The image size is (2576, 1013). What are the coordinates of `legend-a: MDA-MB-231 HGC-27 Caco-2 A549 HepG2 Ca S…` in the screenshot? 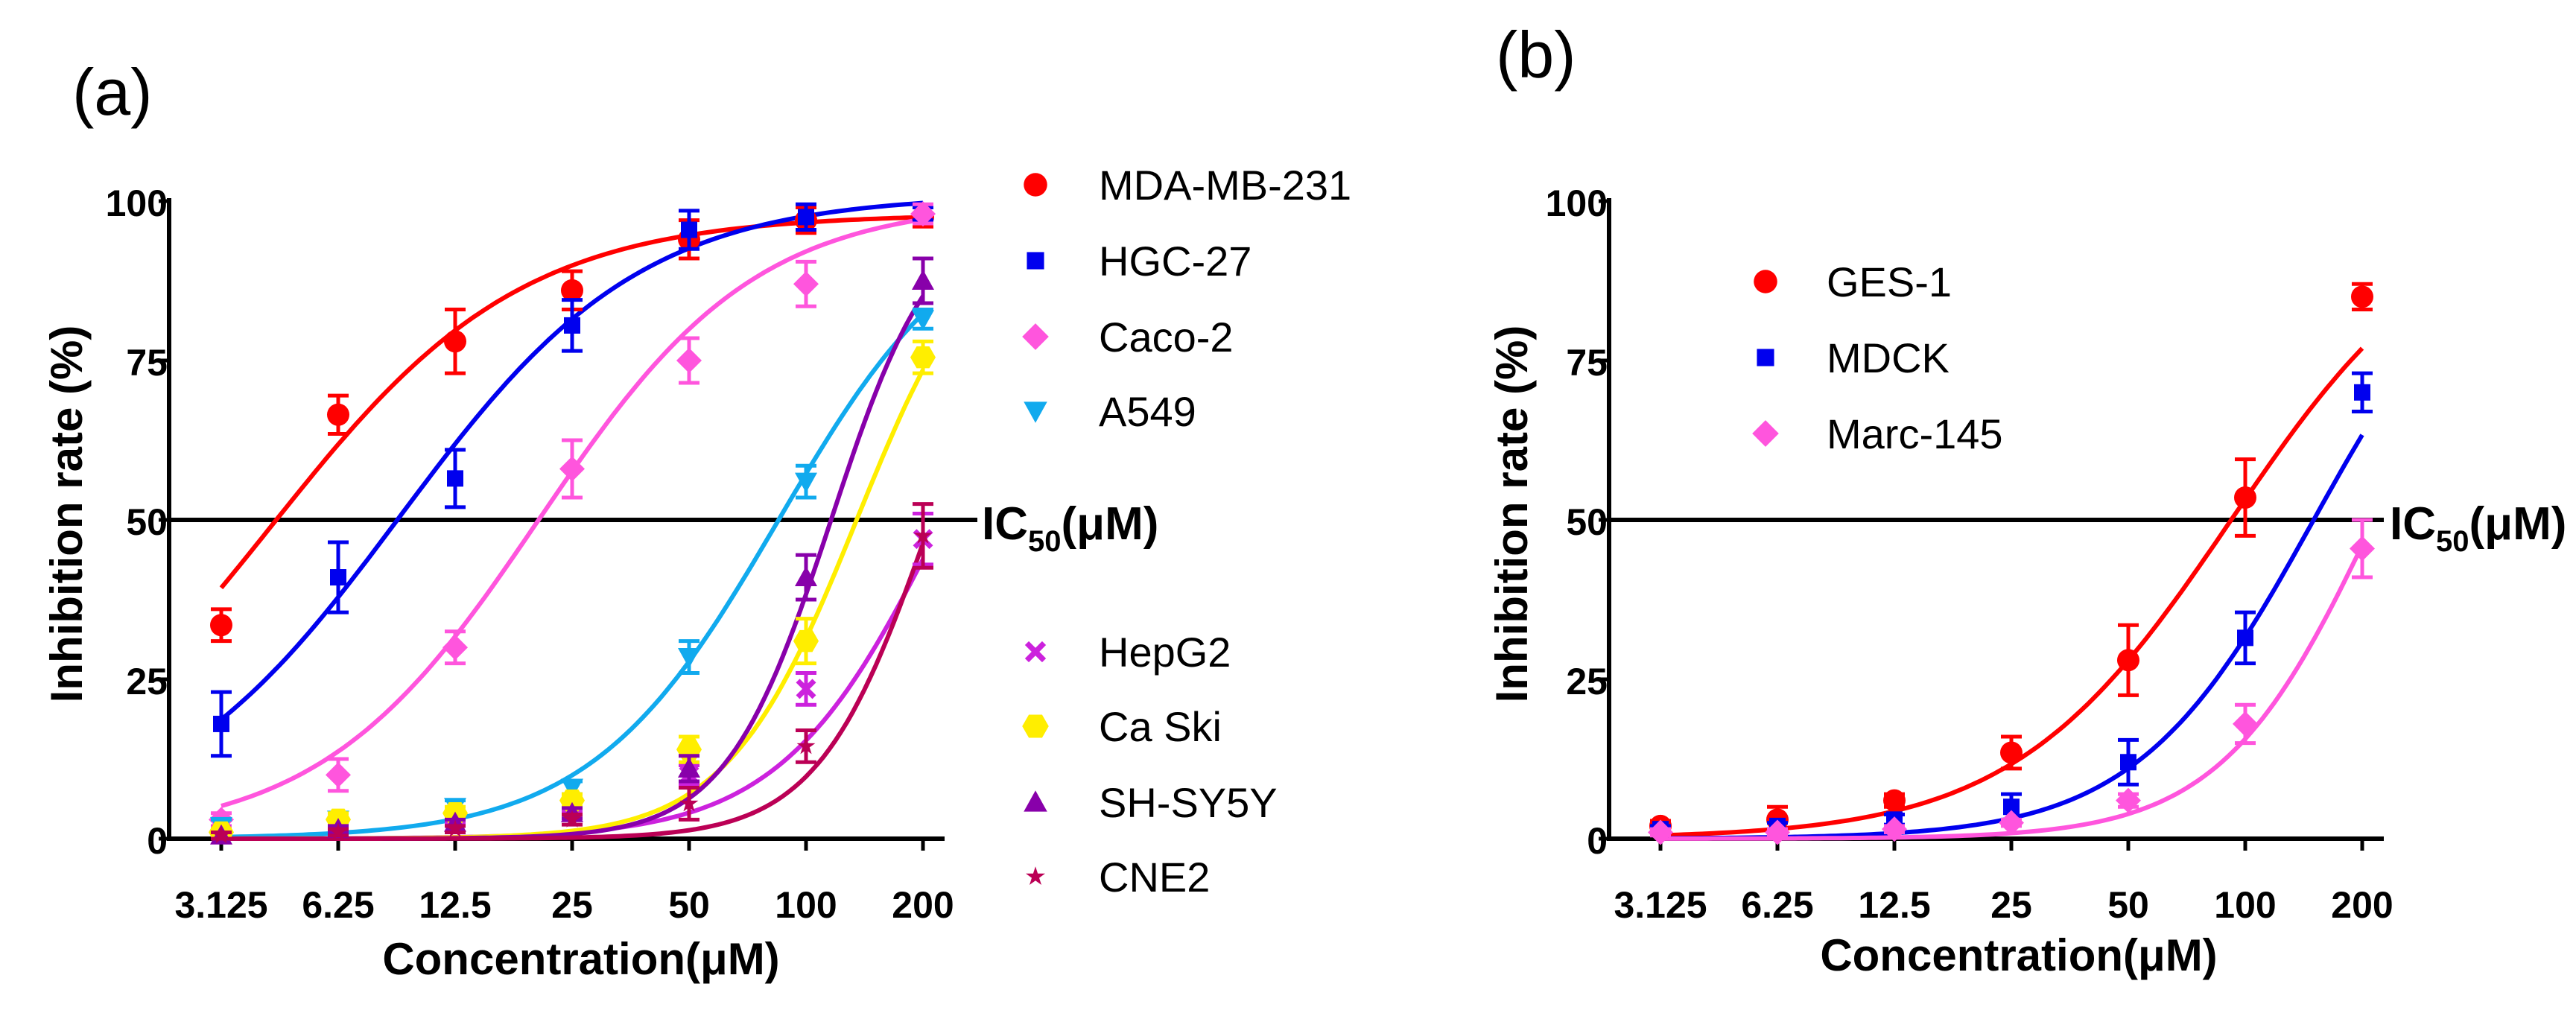 It's located at (1187, 531).